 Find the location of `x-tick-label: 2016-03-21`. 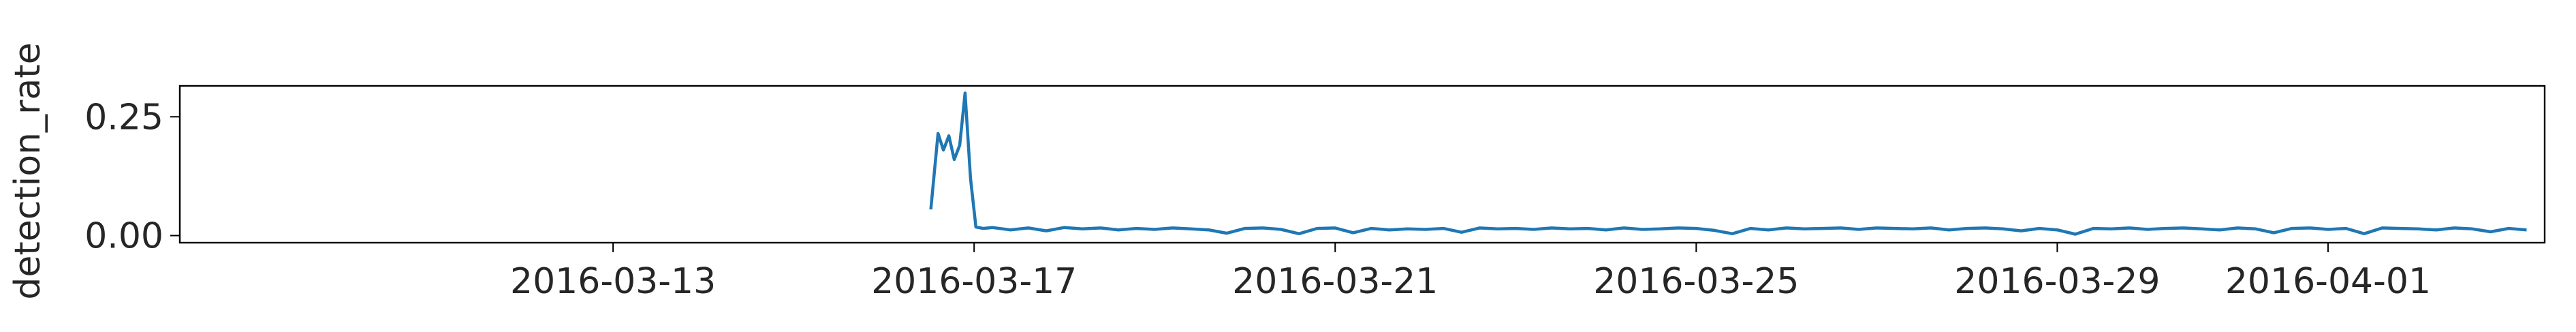

x-tick-label: 2016-03-21 is located at coordinates (1335, 281).